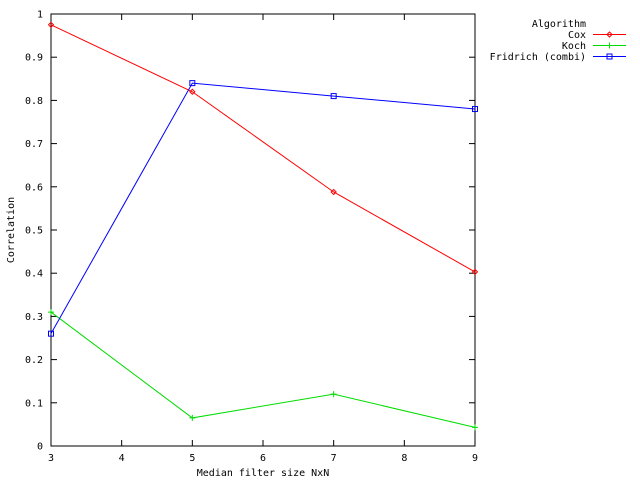 This screenshot has height=480, width=640. I want to click on y-tick-label: 0.7, so click(34, 144).